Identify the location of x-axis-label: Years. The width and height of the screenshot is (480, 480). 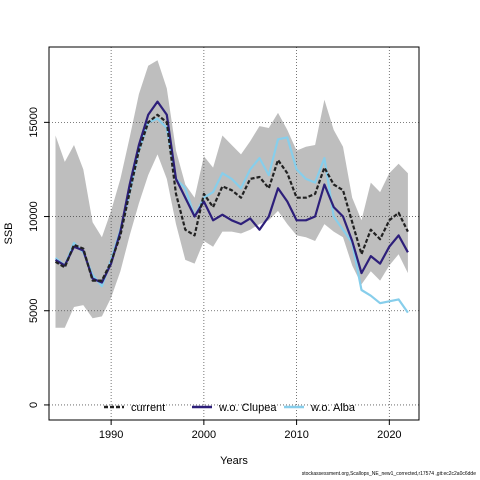
(234, 461).